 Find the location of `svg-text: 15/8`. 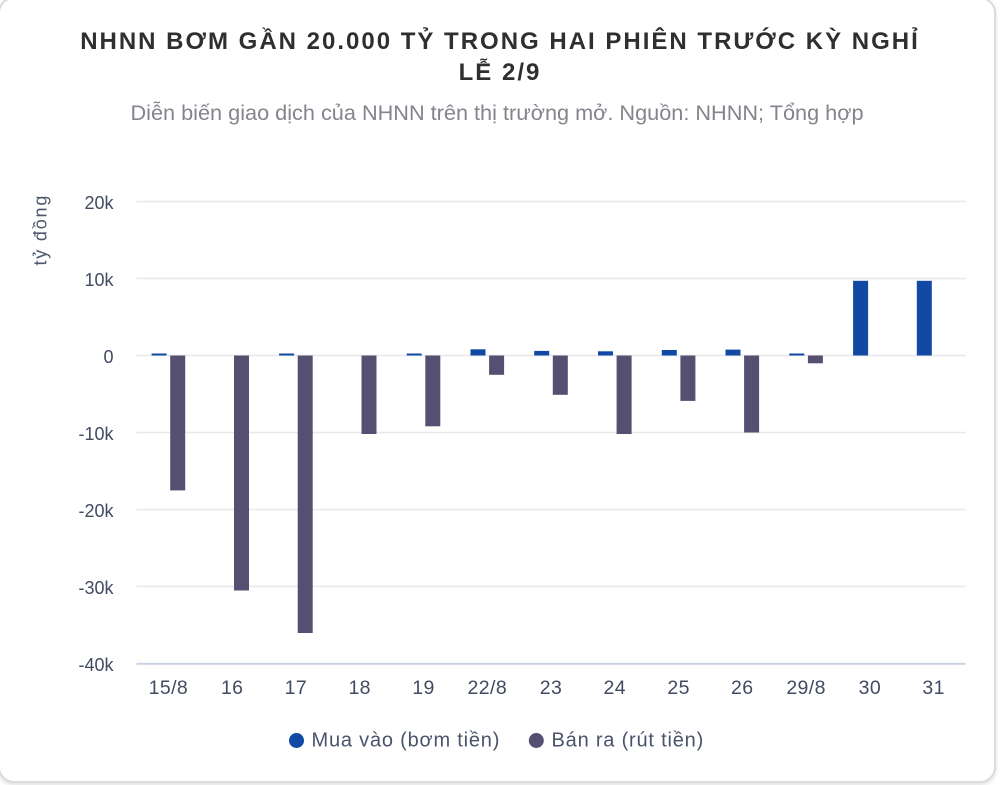

svg-text: 15/8 is located at coordinates (169, 688).